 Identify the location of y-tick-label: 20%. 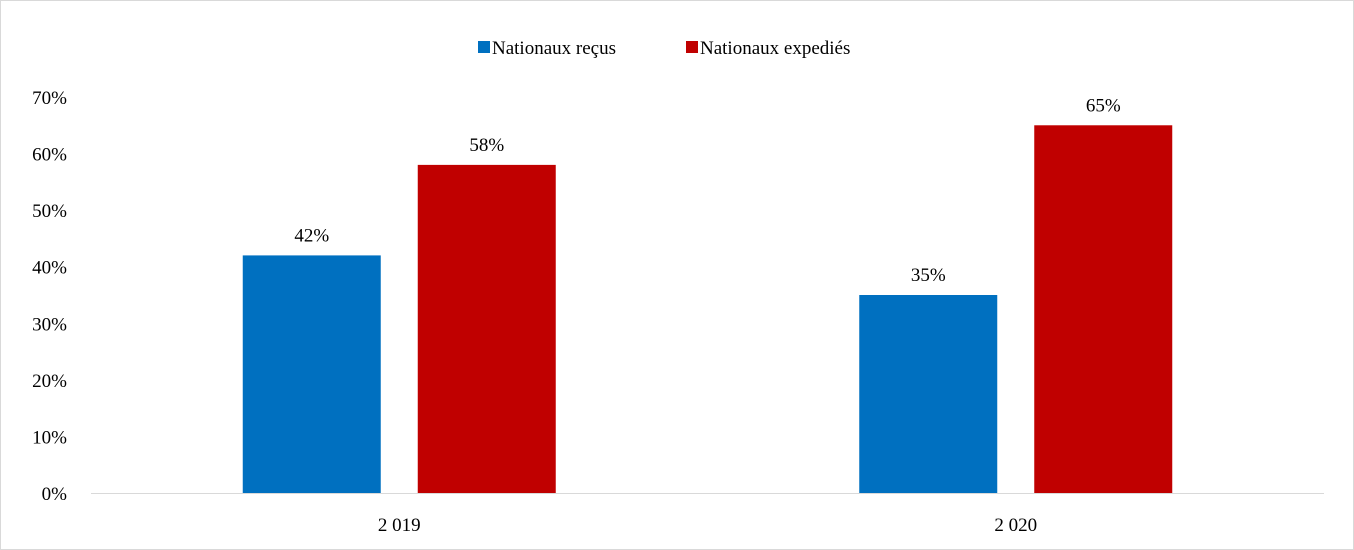
(49, 381).